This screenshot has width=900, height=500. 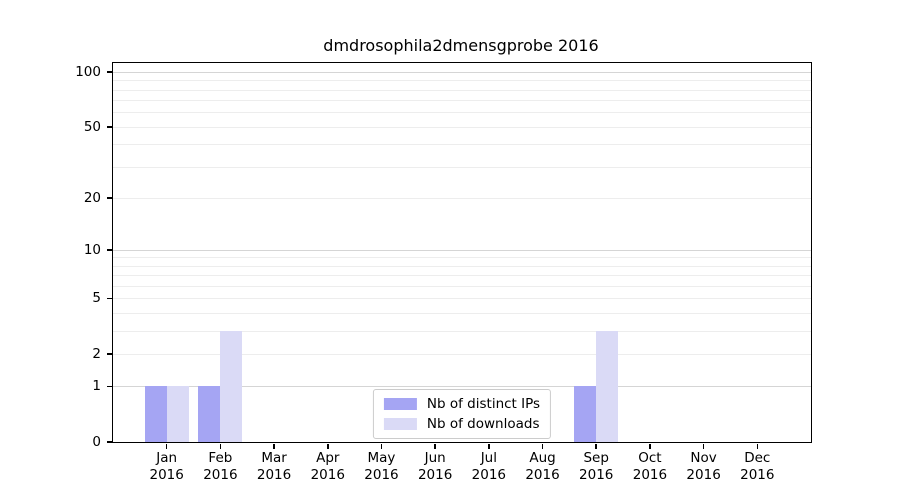 I want to click on x-tick-month: Dec, so click(x=757, y=458).